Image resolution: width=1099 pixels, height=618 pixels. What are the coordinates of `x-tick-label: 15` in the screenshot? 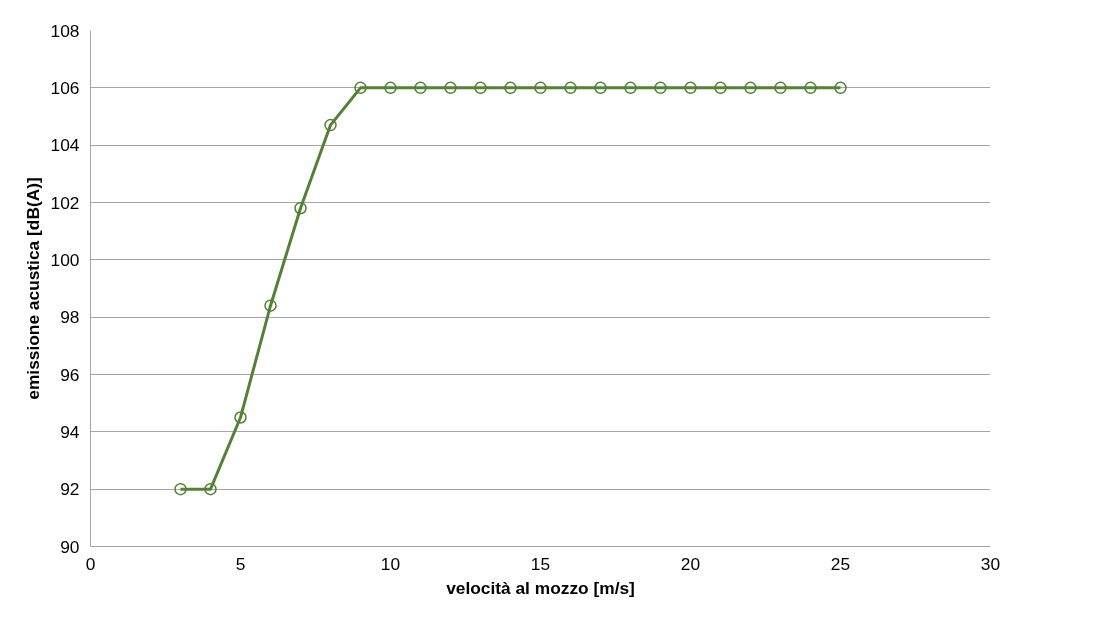 It's located at (540, 563).